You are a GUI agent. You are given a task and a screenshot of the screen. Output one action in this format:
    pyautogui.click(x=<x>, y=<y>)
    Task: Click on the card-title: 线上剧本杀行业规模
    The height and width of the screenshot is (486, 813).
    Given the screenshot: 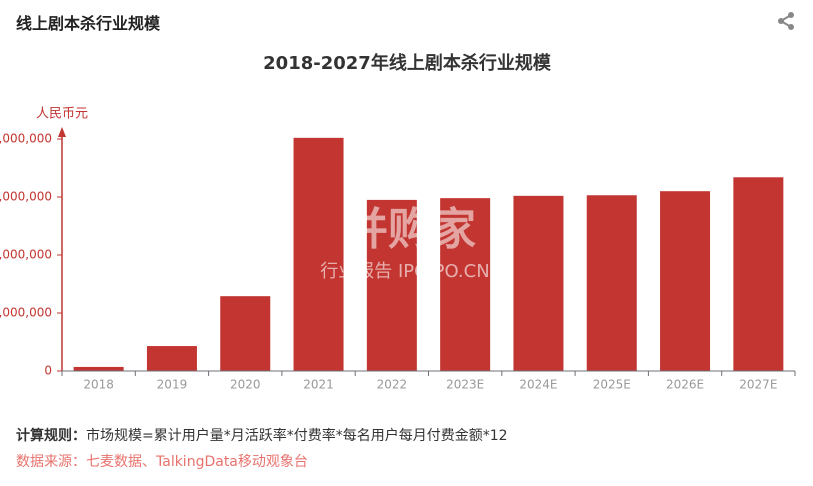 What is the action you would take?
    pyautogui.click(x=88, y=23)
    